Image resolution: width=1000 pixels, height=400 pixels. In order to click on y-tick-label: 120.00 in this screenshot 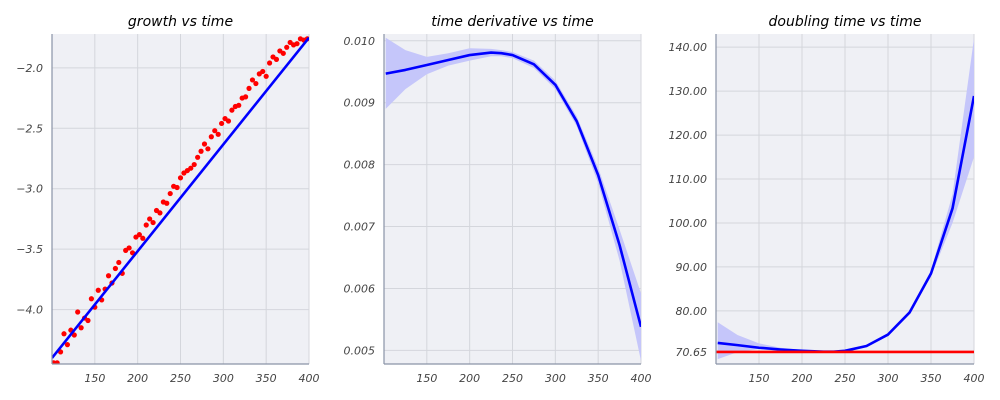, I will do `click(688, 135)`.